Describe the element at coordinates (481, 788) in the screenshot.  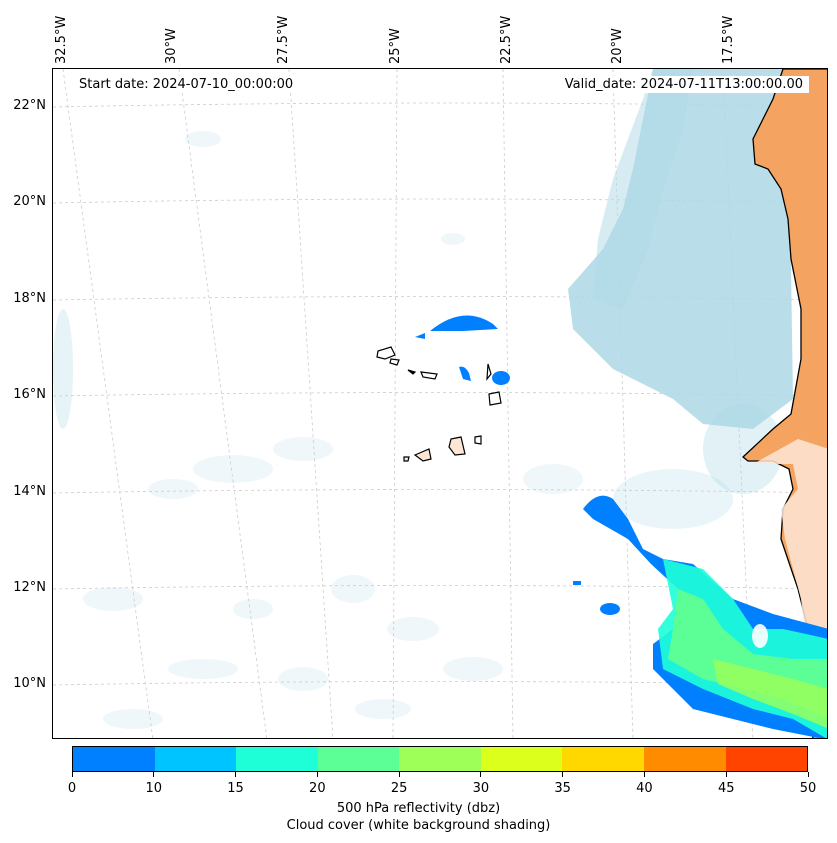
I see `colorbar-tick-label: 30` at that location.